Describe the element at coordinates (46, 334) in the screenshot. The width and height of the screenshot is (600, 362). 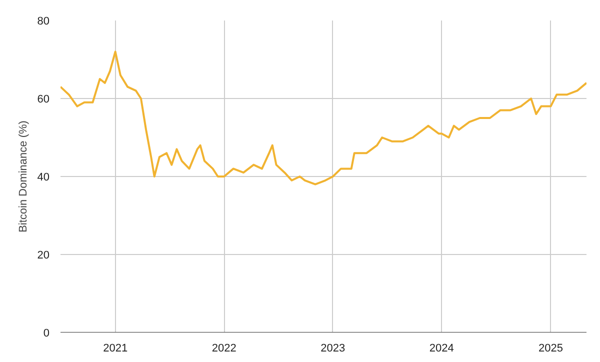
I see `y-tick-label: 0` at that location.